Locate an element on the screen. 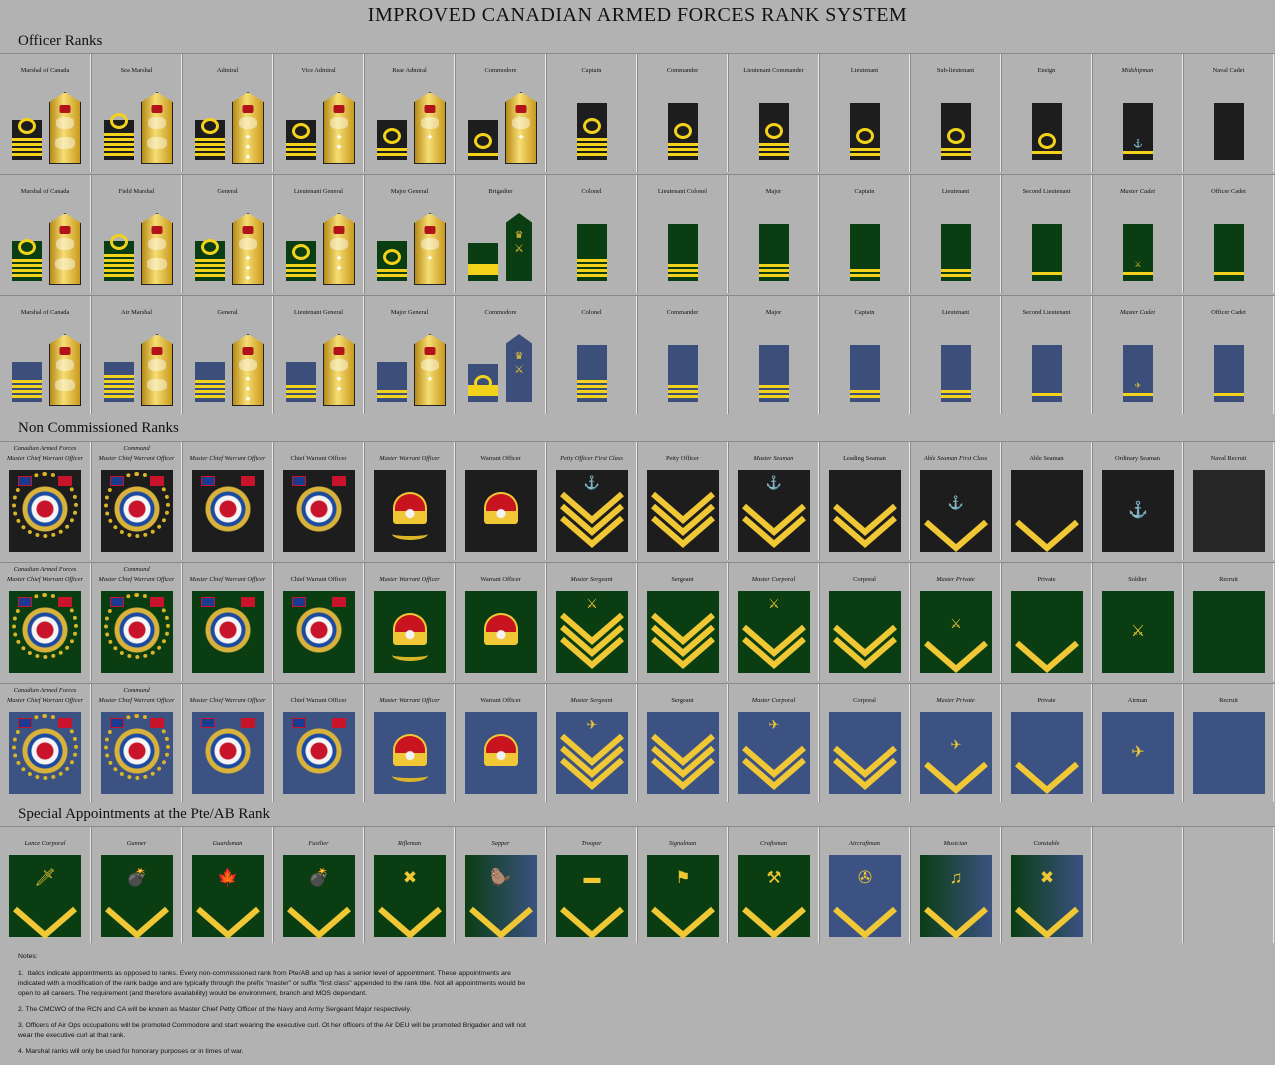 This screenshot has height=1065, width=1275. rank-label-line: Warrant Officer is located at coordinates (500, 579).